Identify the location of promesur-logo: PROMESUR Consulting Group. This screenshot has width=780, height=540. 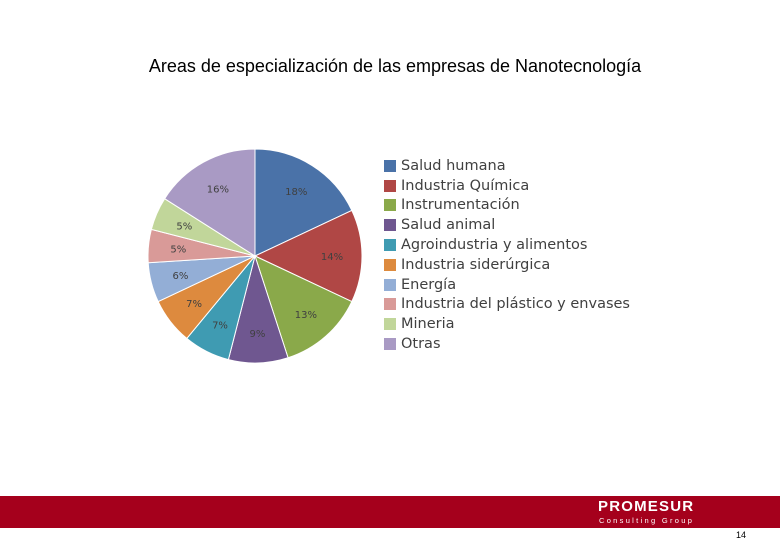
(663, 512).